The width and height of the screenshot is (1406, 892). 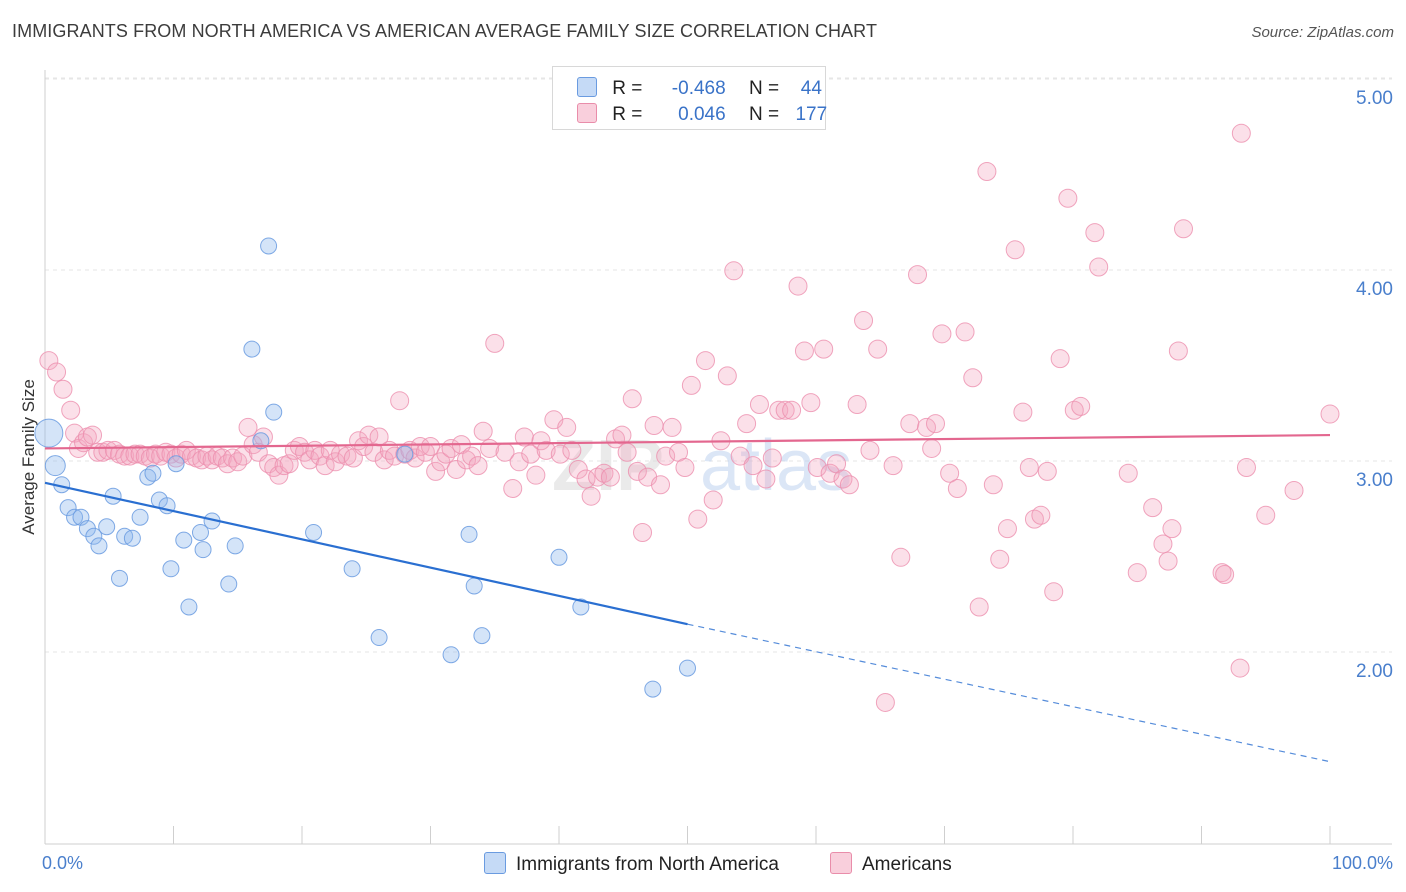 I want to click on bottom-legend-swatch-pink, so click(x=841, y=863).